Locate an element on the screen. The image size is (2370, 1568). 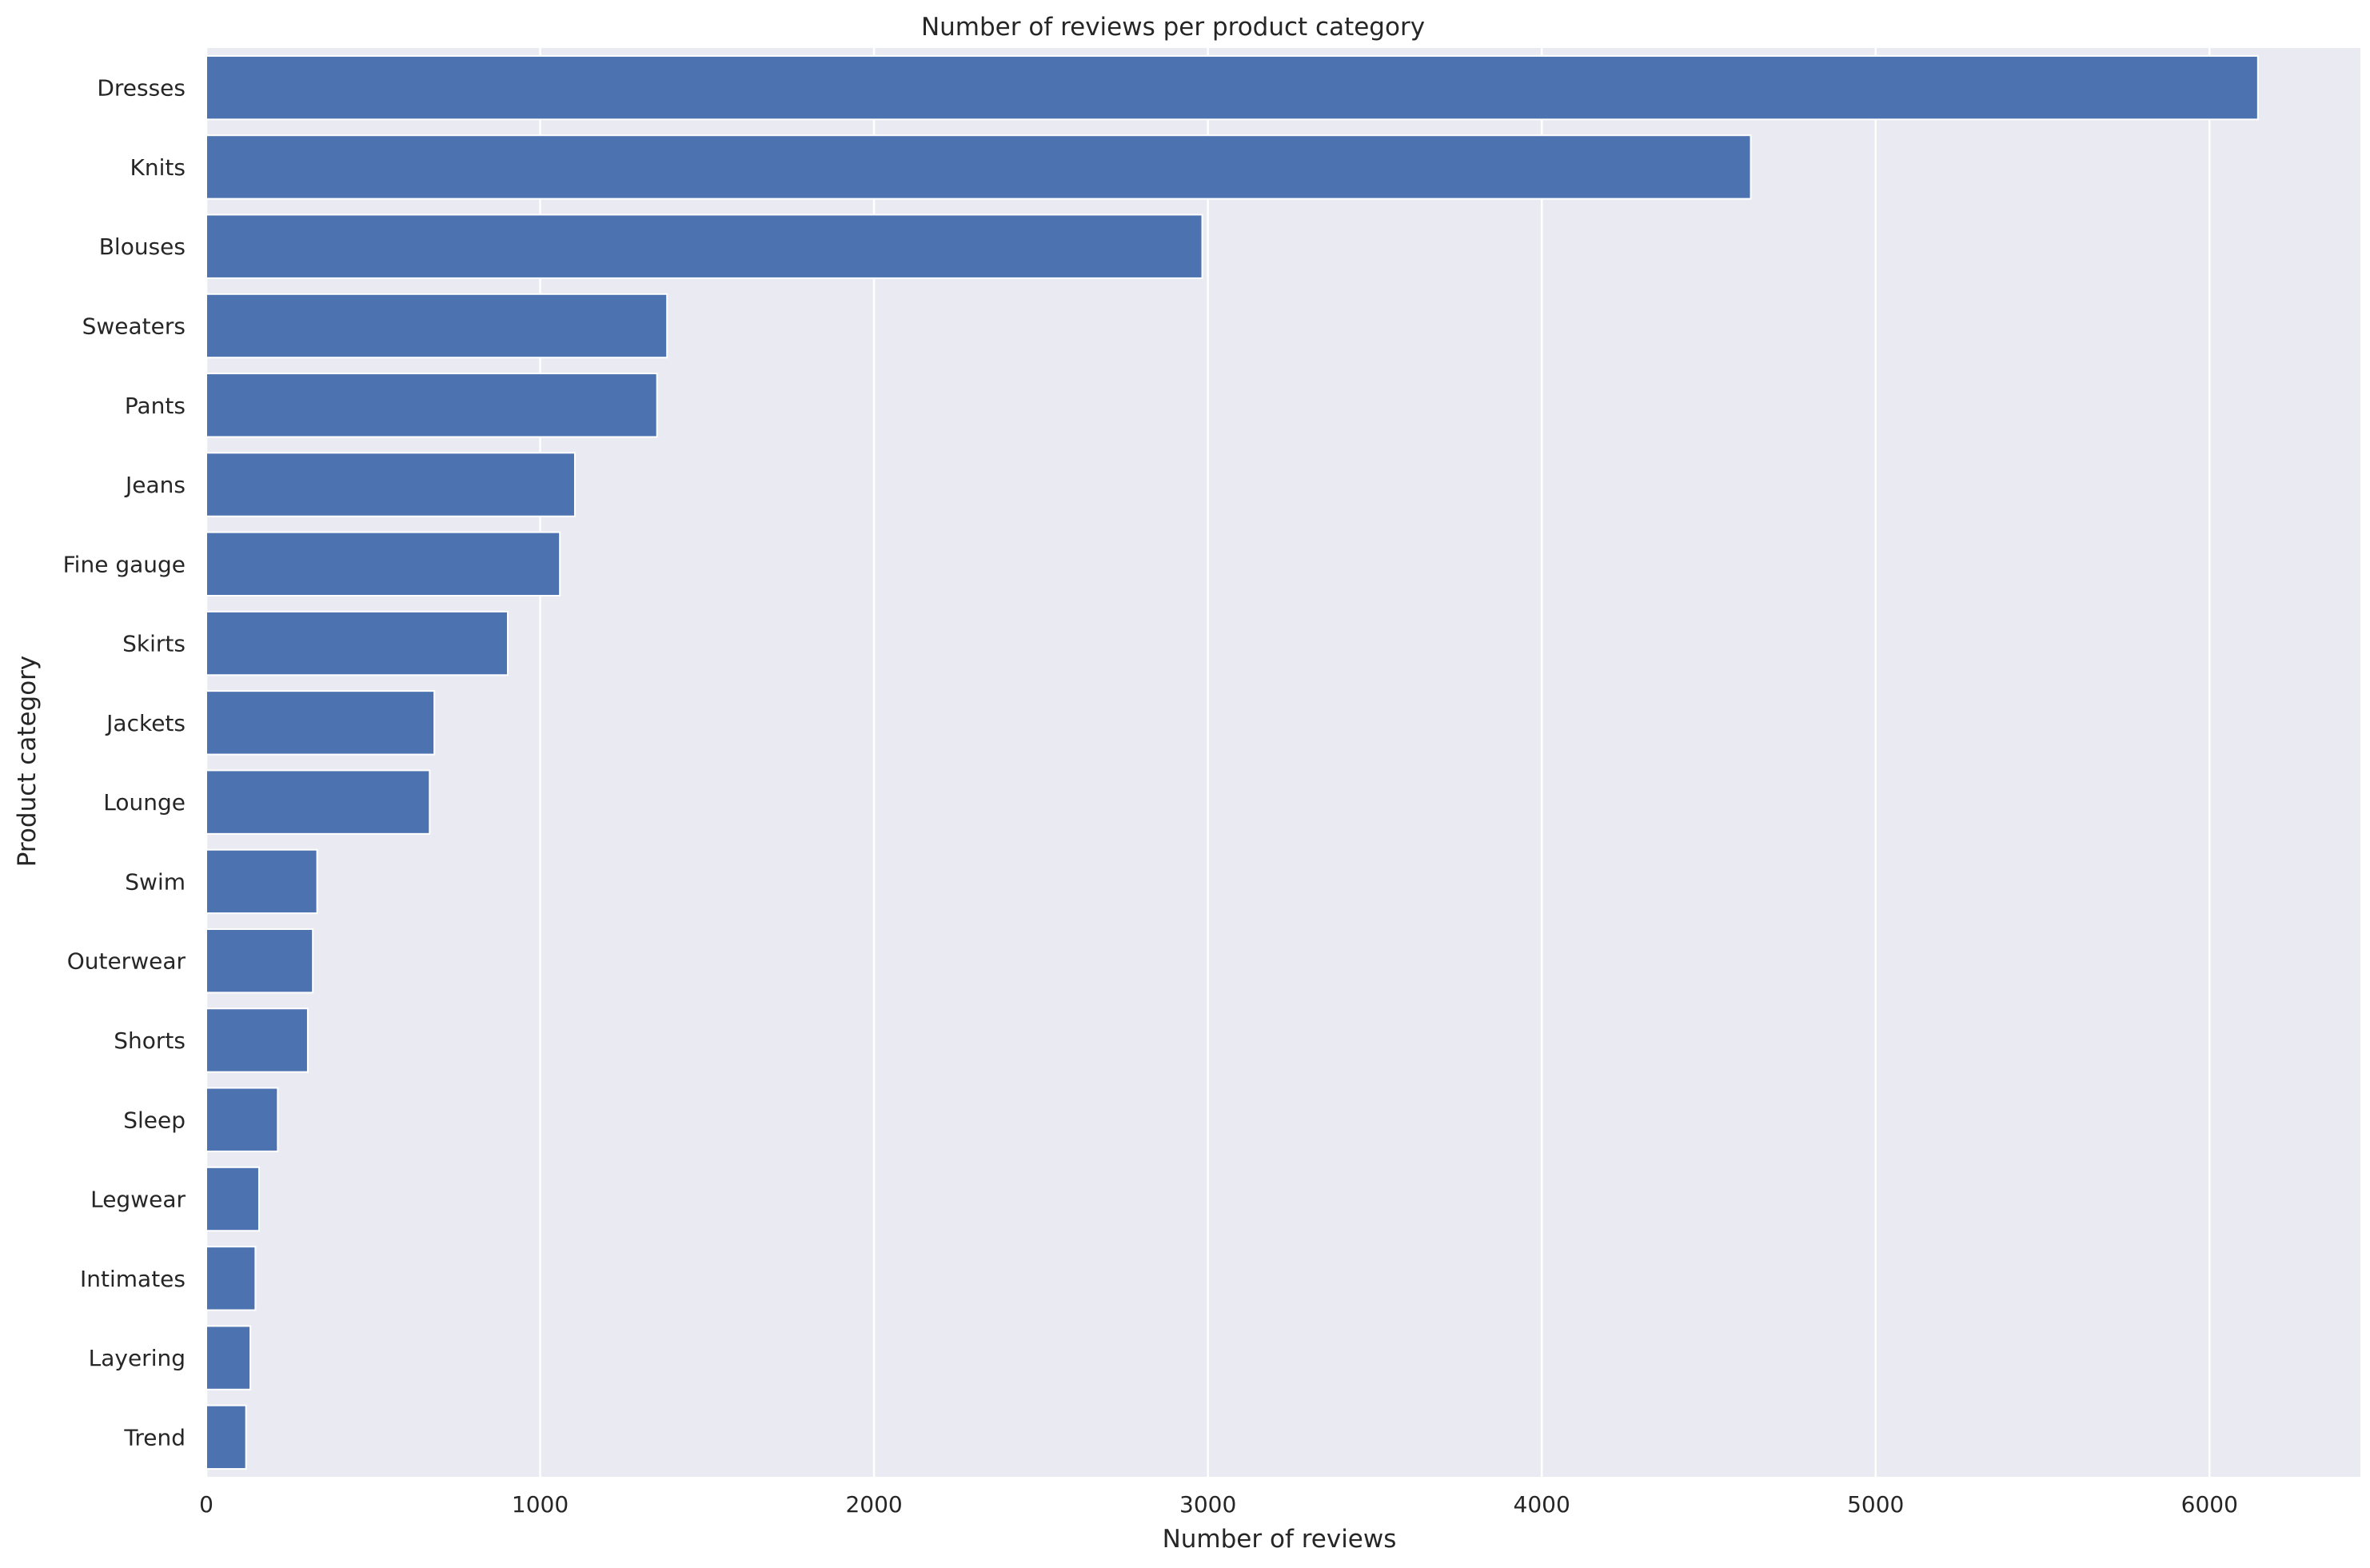
y-tick-label: Intimates is located at coordinates (133, 1279).